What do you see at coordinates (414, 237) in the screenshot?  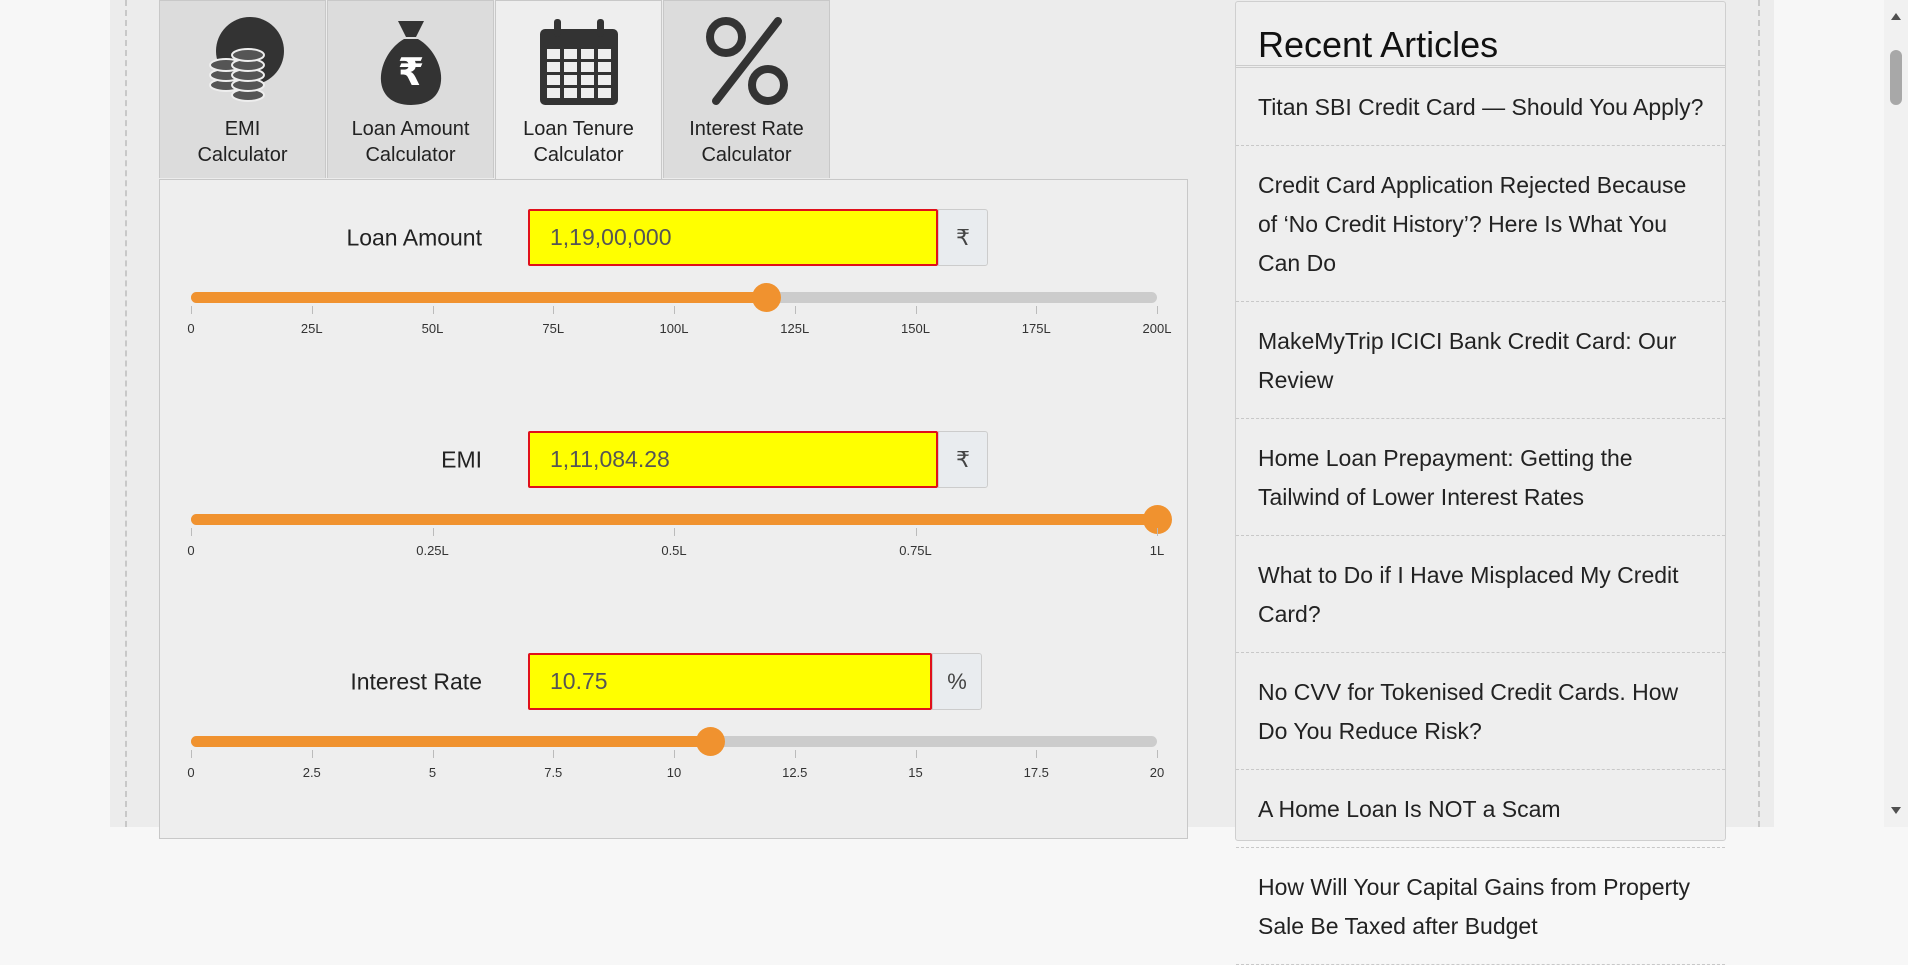 I see `field-label: Loan Amount` at bounding box center [414, 237].